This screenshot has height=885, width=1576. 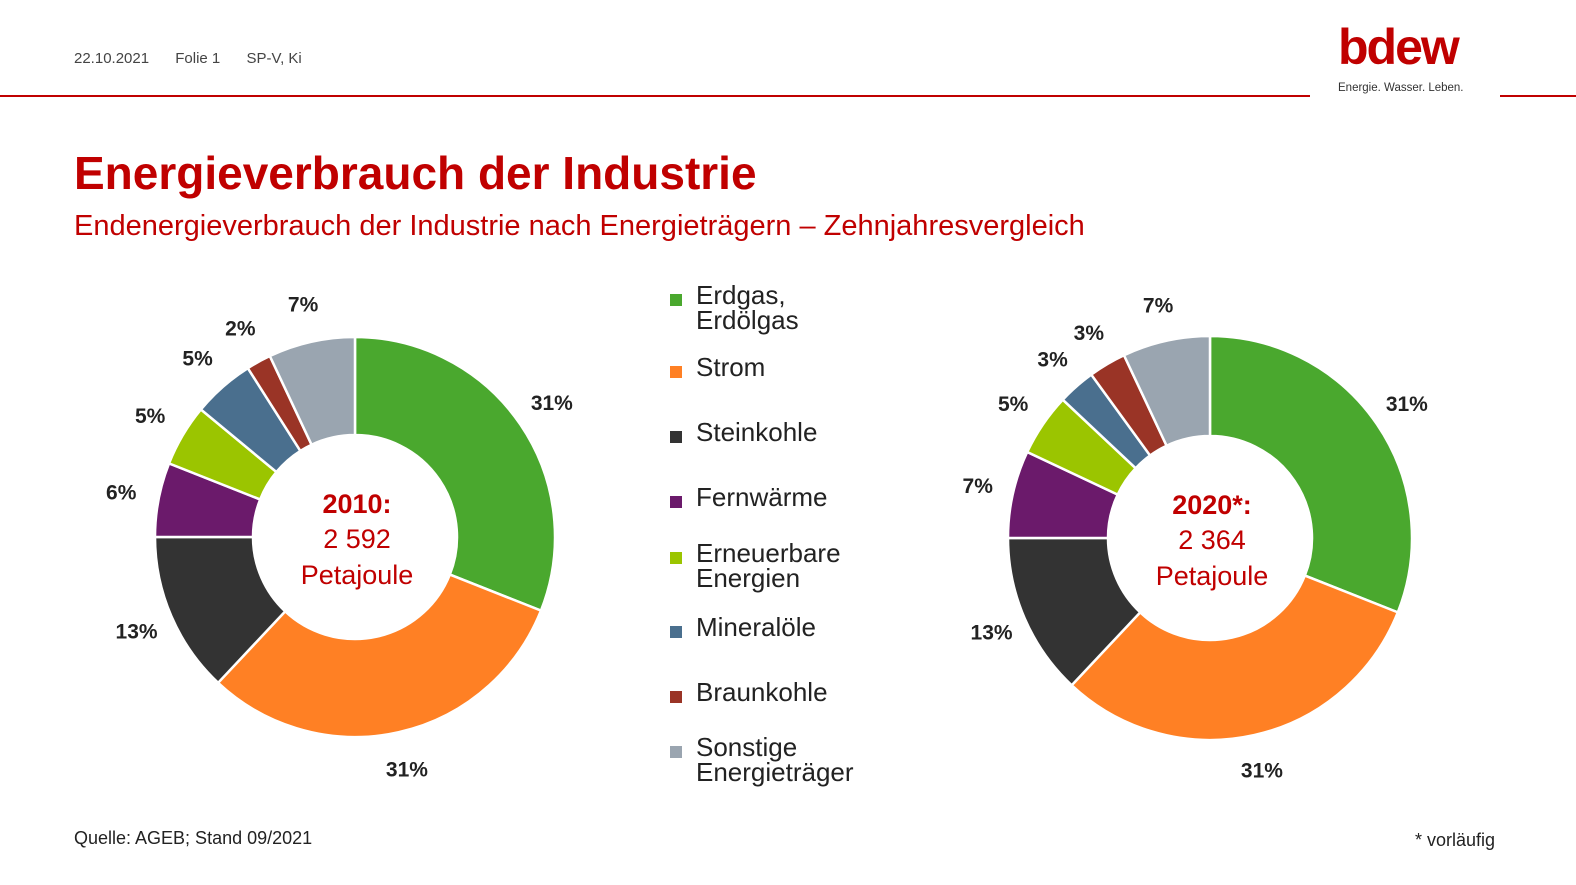 I want to click on center-year-label: 2020*:, so click(x=1212, y=505).